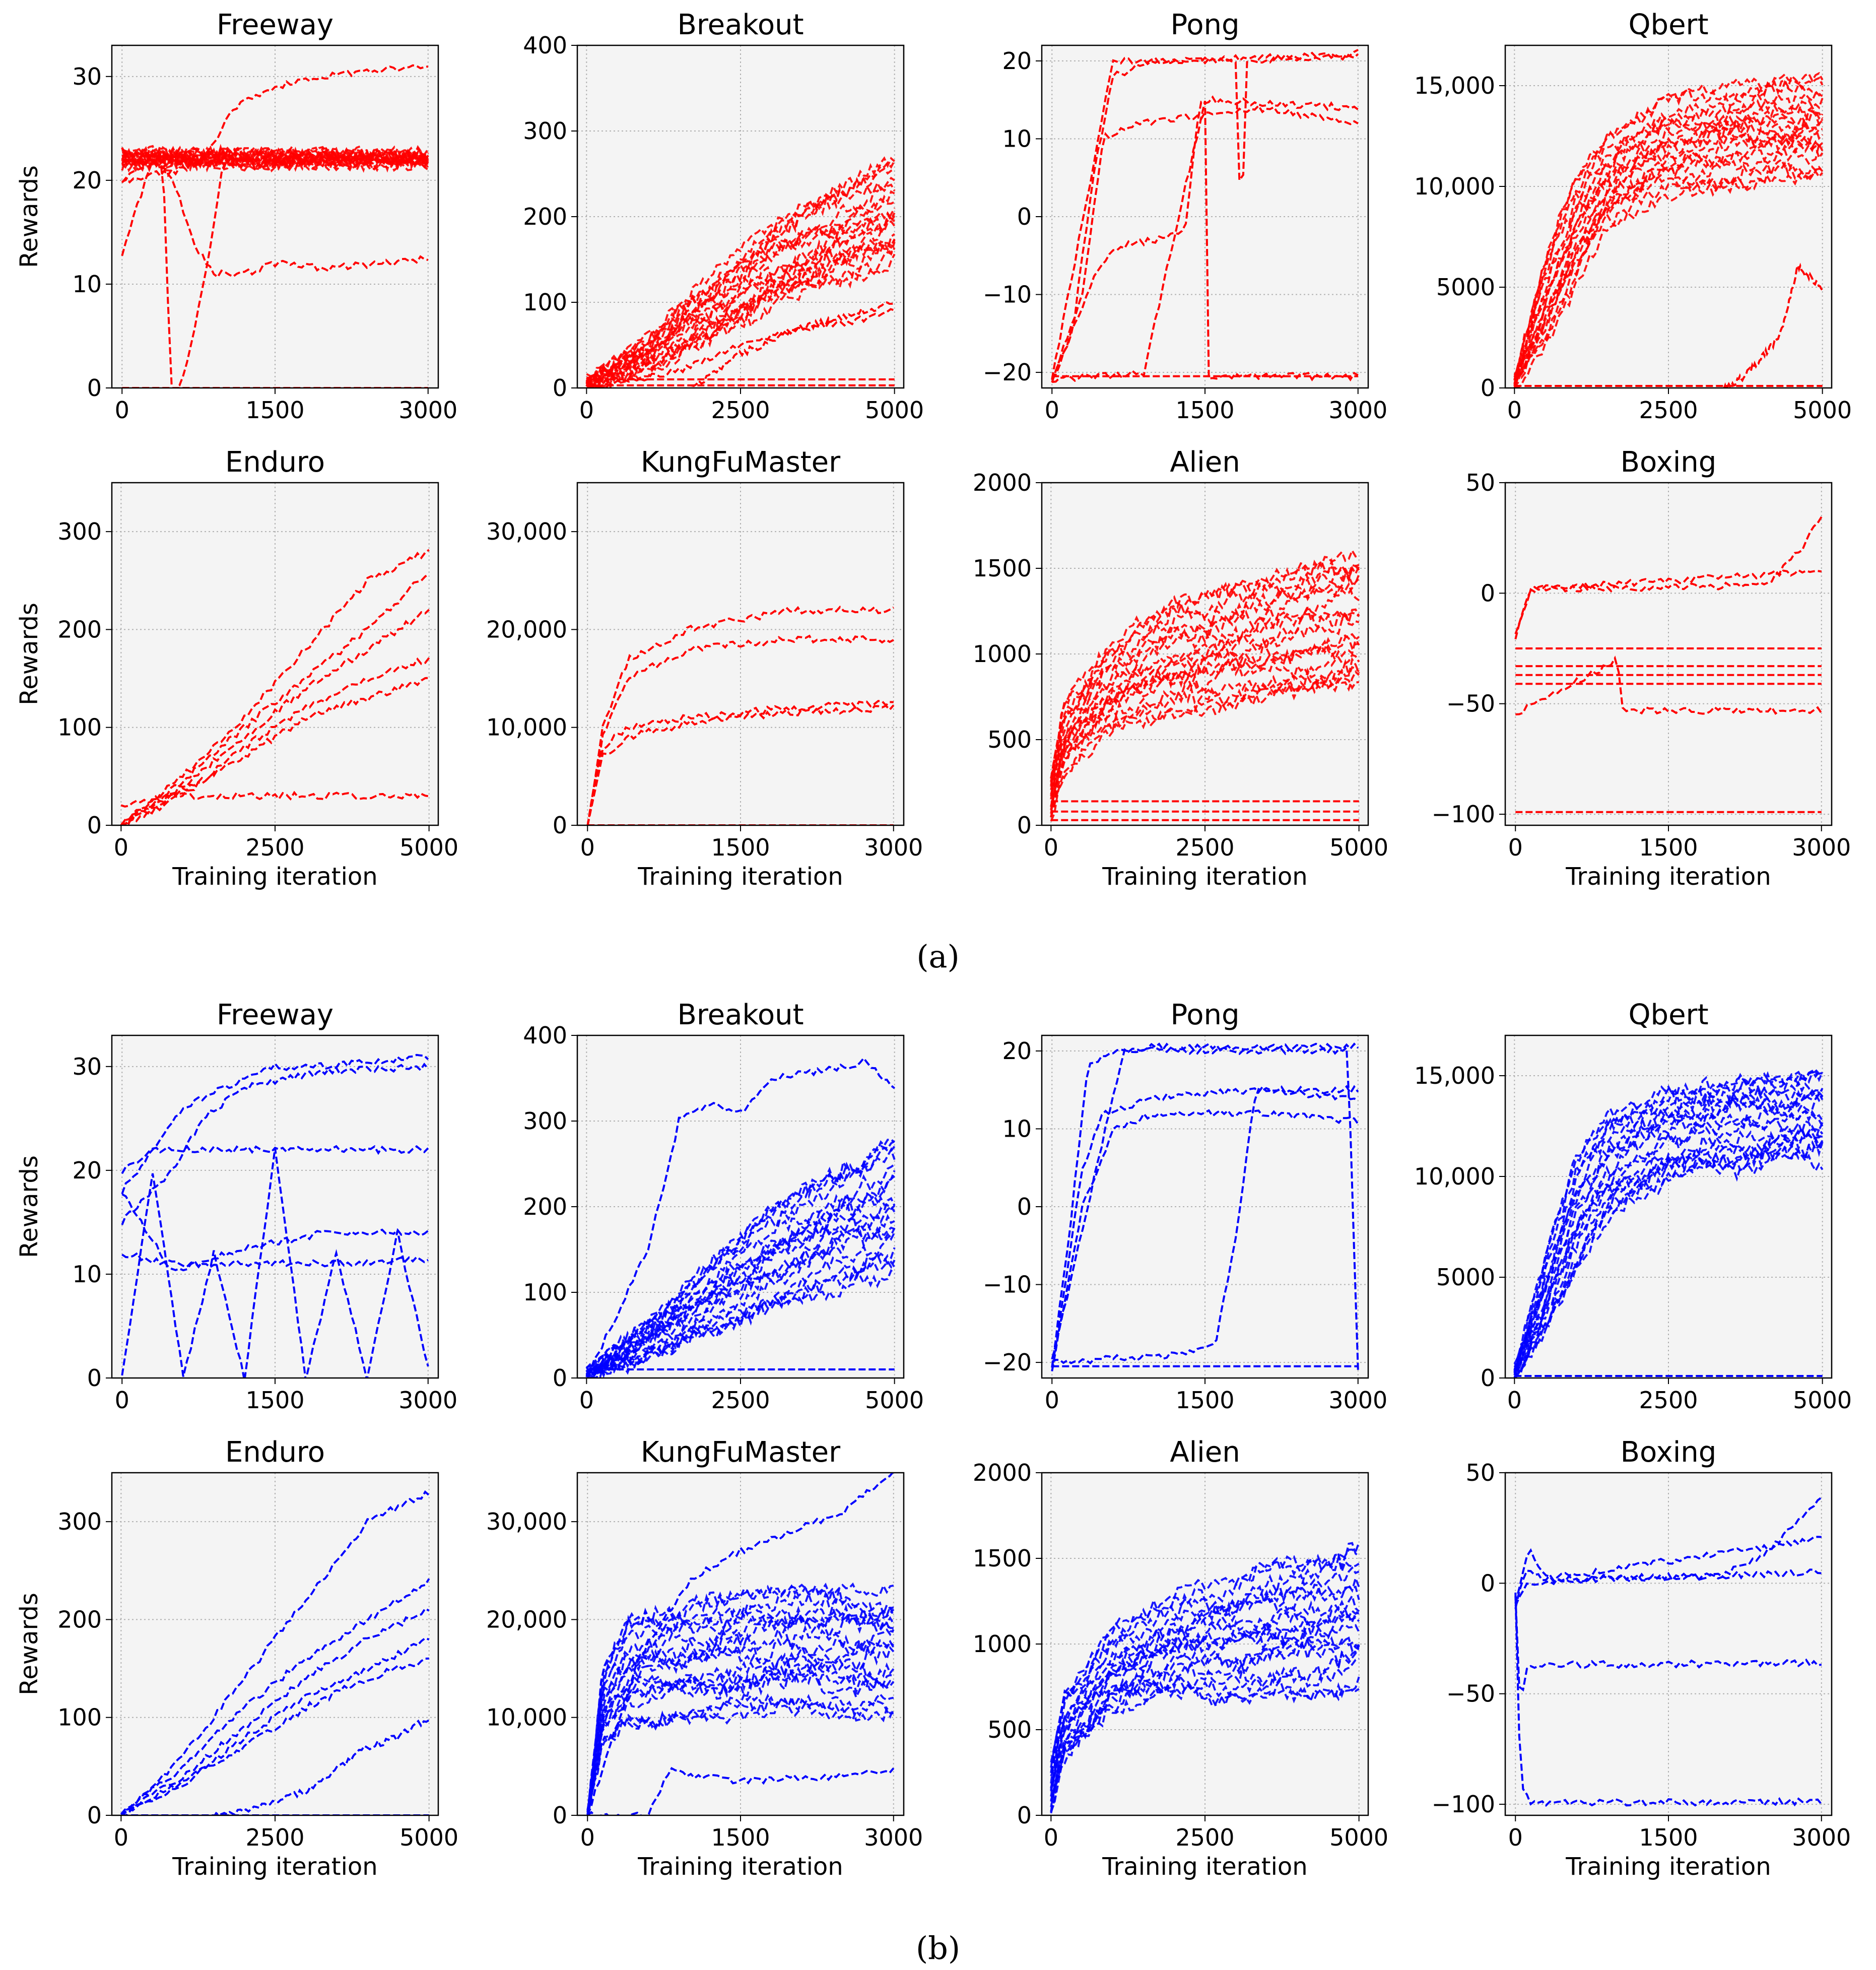 Image resolution: width=1876 pixels, height=1970 pixels. What do you see at coordinates (1205, 1453) in the screenshot?
I see `chart-title: Alien` at bounding box center [1205, 1453].